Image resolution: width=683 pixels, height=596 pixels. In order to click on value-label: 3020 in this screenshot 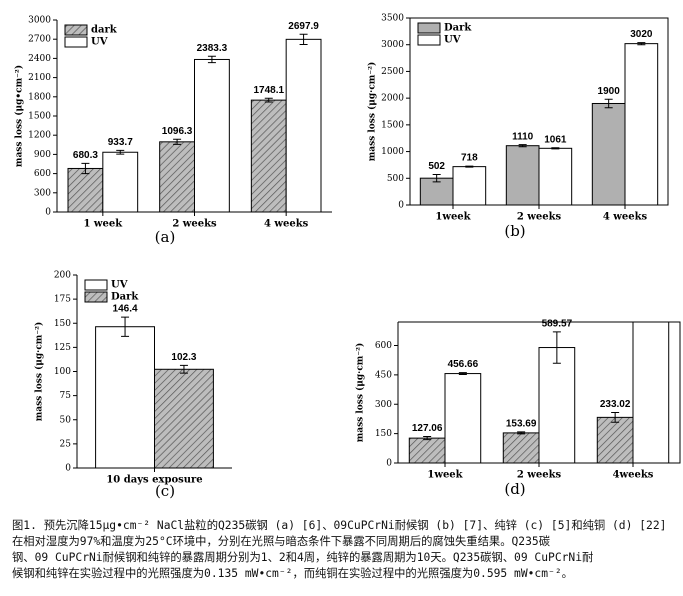, I will do `click(641, 34)`.